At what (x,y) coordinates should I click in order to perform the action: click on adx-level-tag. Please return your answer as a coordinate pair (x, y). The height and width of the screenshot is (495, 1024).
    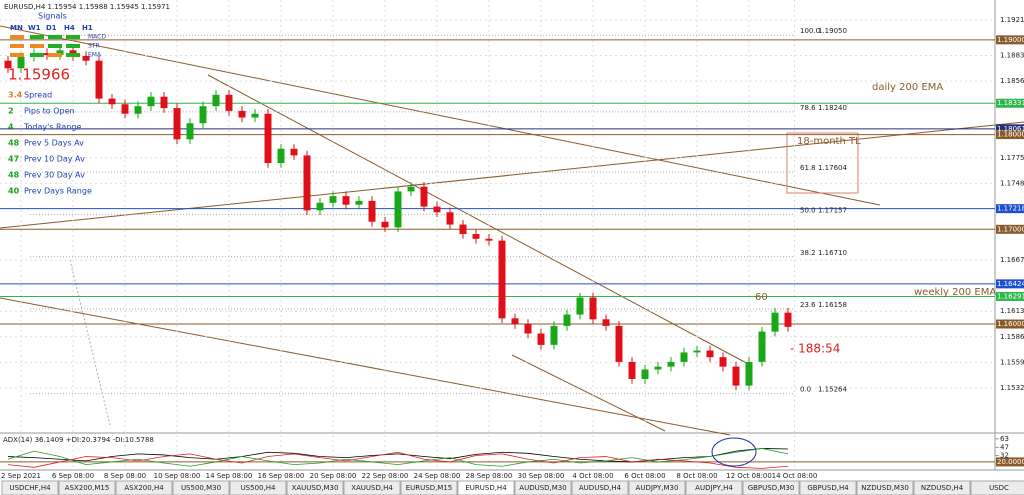
    Looking at the image, I should click on (1010, 462).